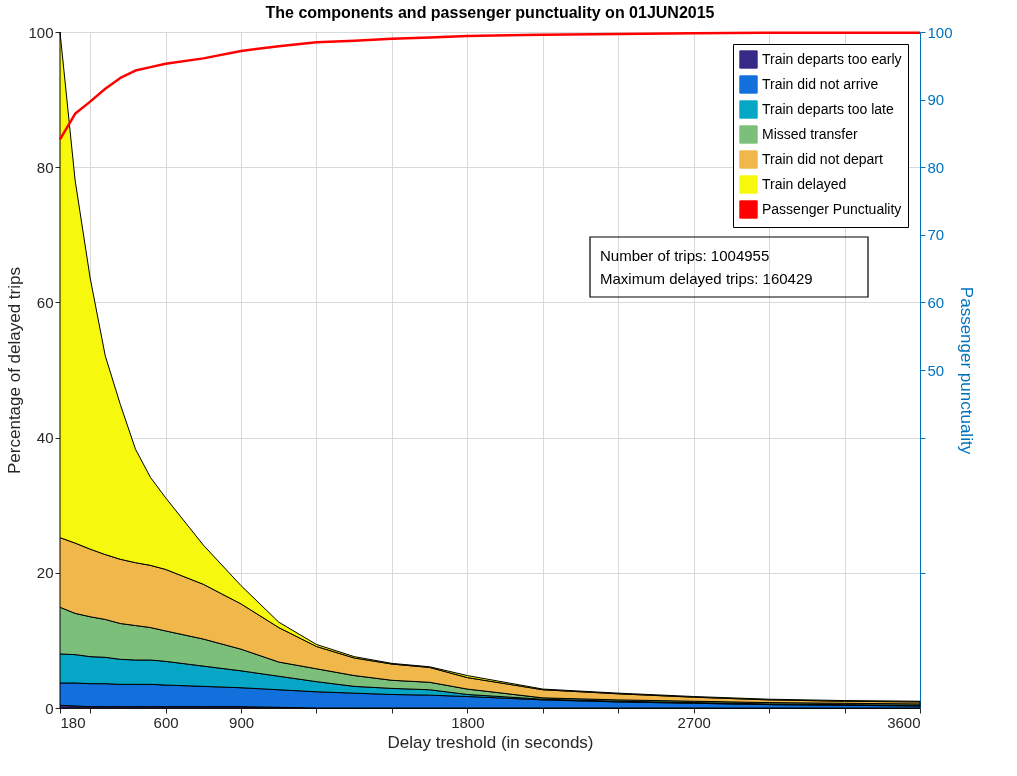 The height and width of the screenshot is (776, 1017). What do you see at coordinates (468, 722) in the screenshot?
I see `x-tick-label: 1800` at bounding box center [468, 722].